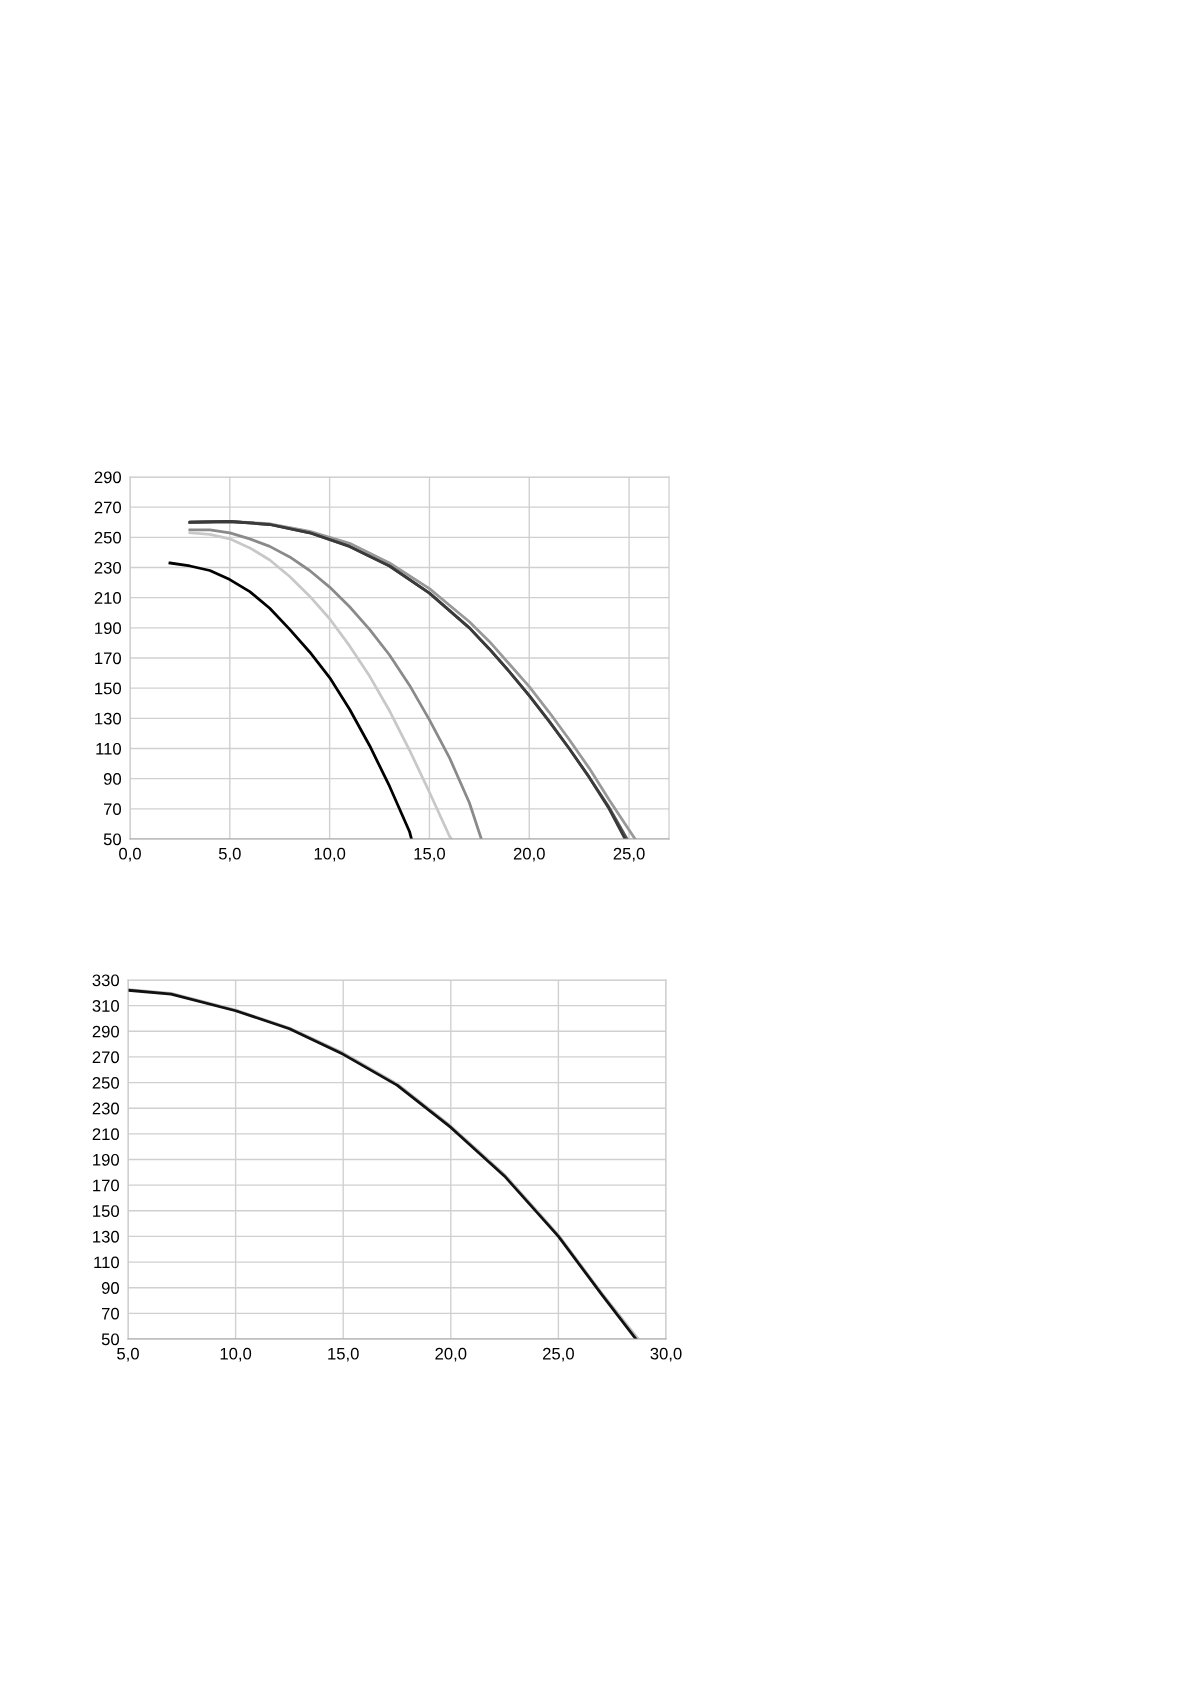 The width and height of the screenshot is (1191, 1684). What do you see at coordinates (106, 980) in the screenshot?
I see `y-tick-label: 330` at bounding box center [106, 980].